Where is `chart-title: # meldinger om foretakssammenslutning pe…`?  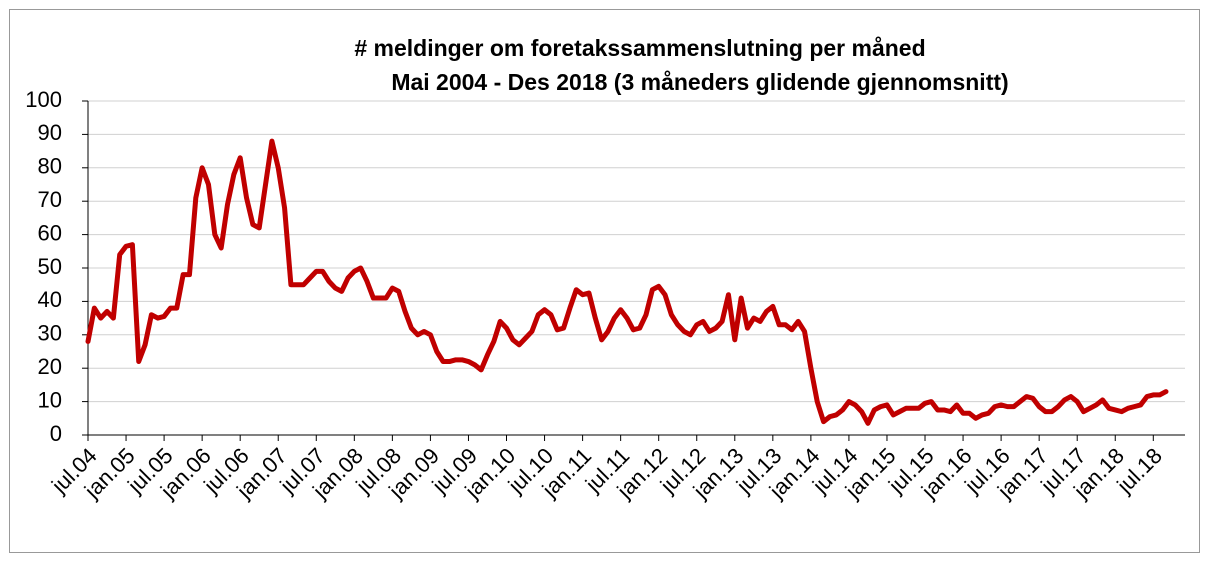 chart-title: # meldinger om foretakssammenslutning pe… is located at coordinates (639, 48).